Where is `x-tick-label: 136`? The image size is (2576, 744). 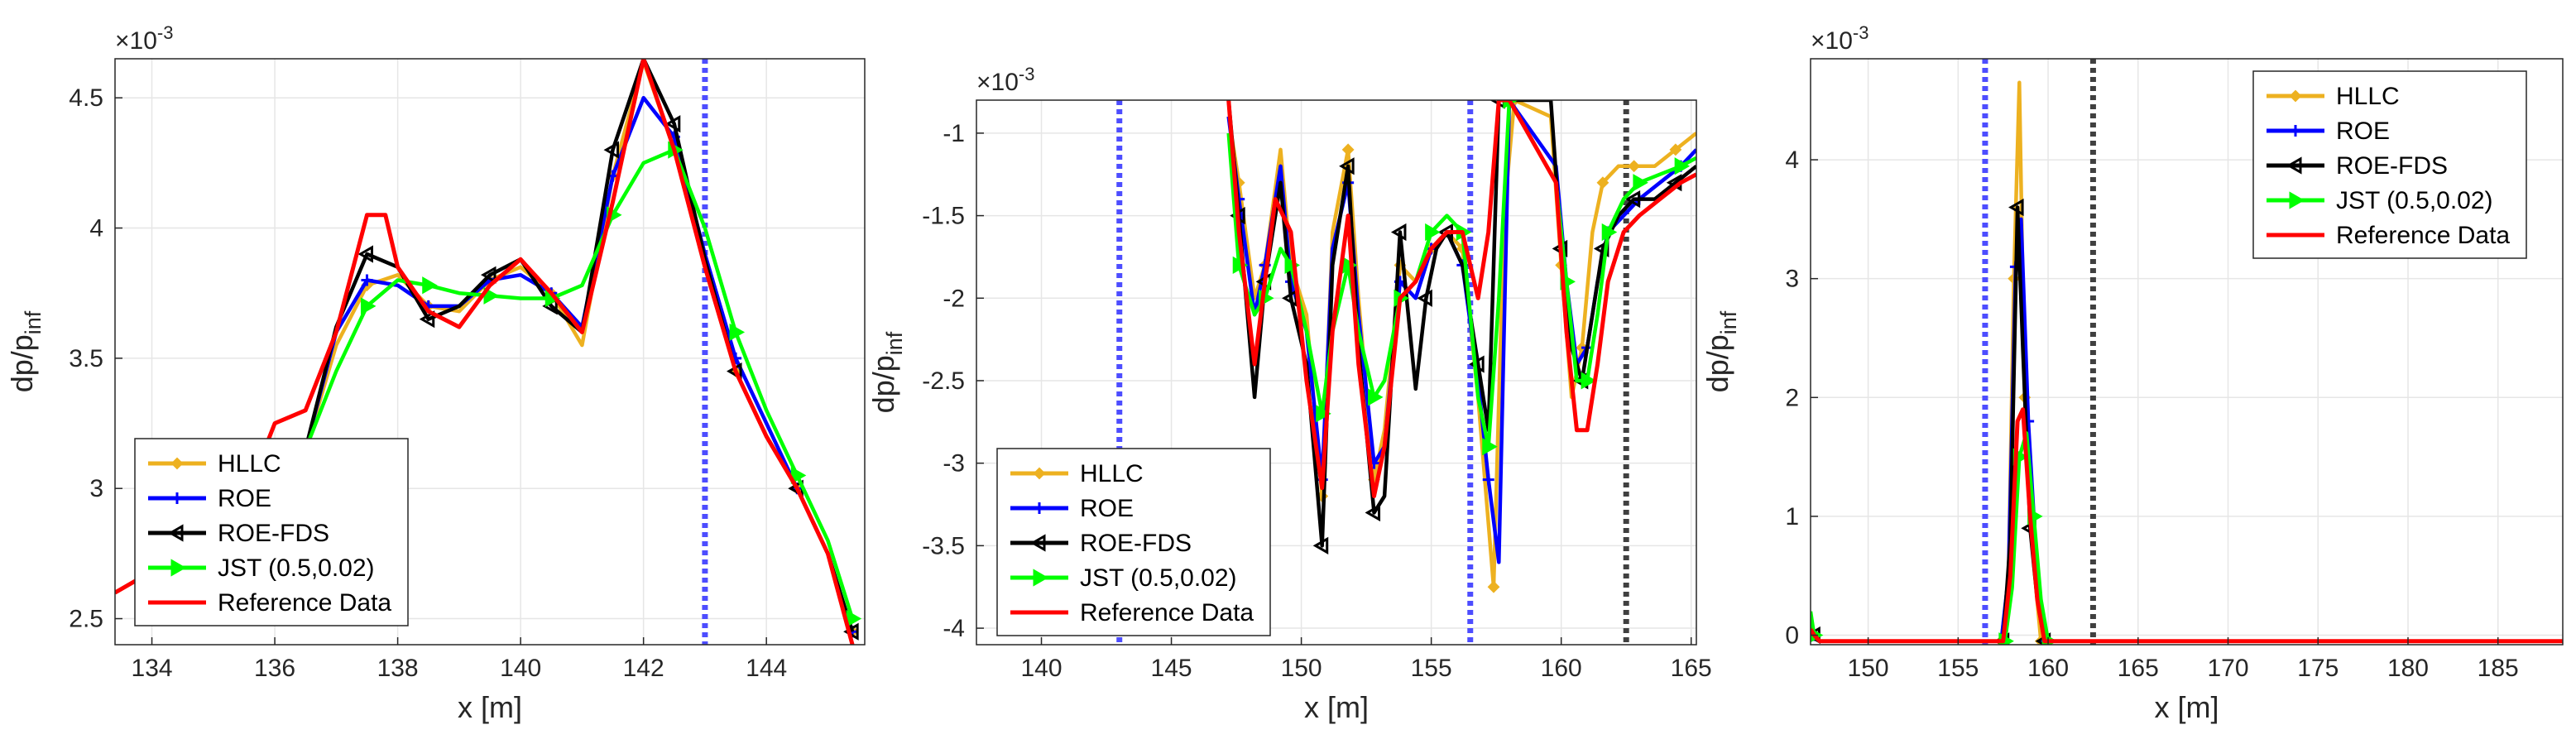 x-tick-label: 136 is located at coordinates (274, 668).